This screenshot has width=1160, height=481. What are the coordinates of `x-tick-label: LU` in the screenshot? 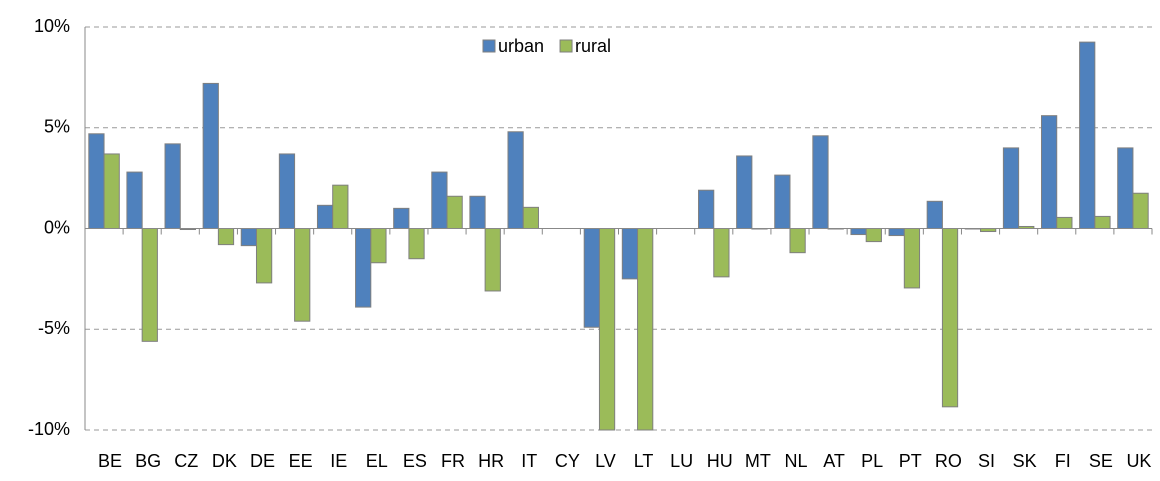 It's located at (681, 461).